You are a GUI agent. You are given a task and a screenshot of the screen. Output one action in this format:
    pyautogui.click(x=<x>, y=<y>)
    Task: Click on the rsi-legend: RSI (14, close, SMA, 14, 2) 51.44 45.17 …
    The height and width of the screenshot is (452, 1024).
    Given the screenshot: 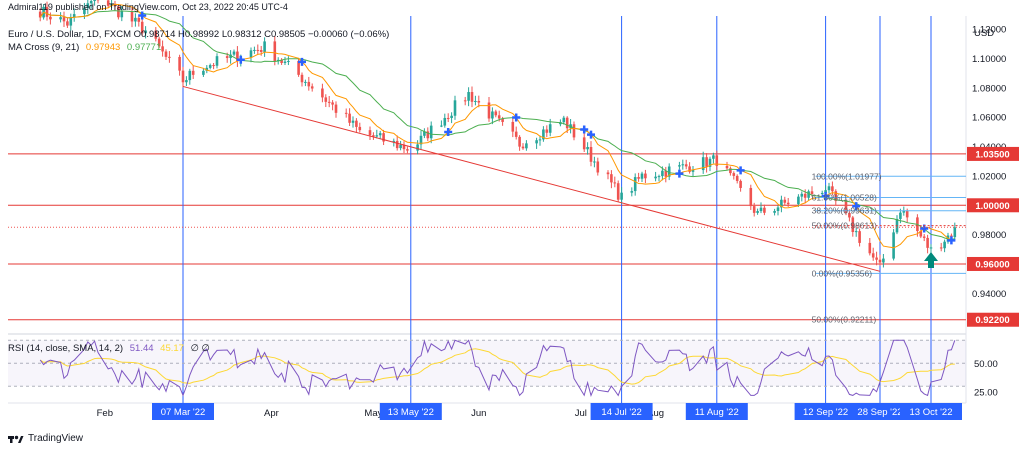 What is the action you would take?
    pyautogui.click(x=109, y=348)
    